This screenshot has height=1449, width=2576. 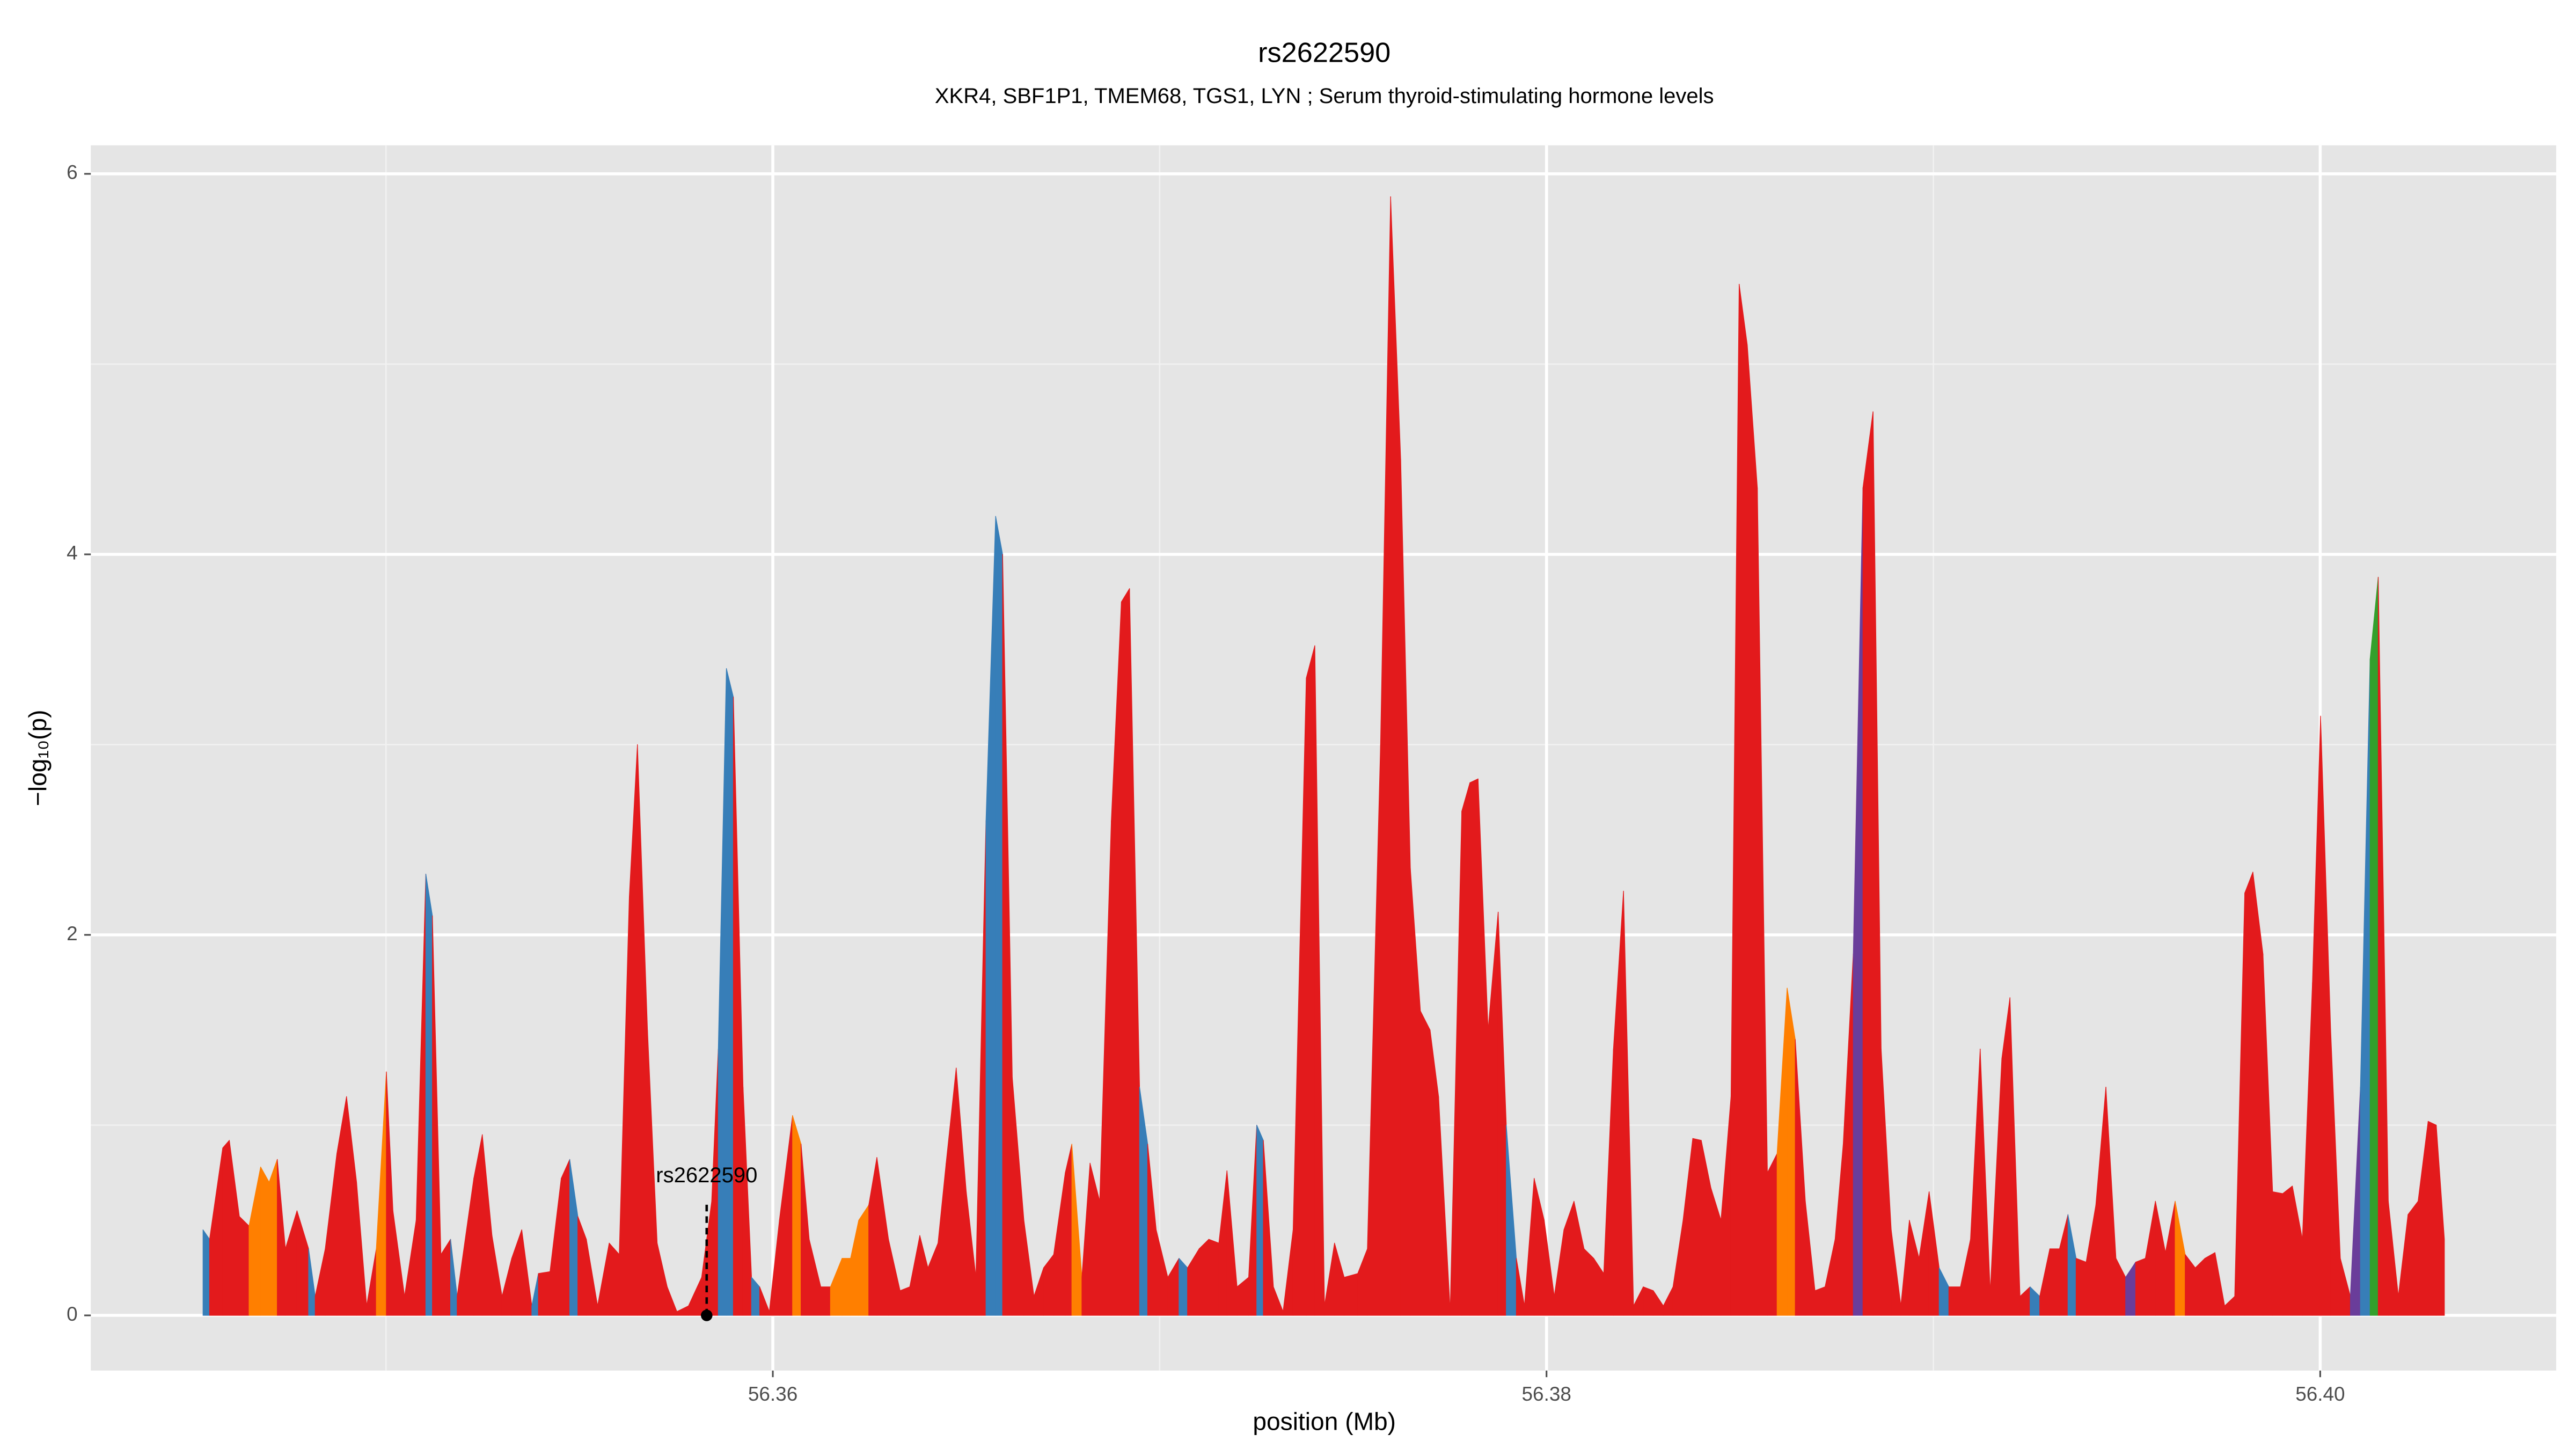 I want to click on x-tick-label: 56.38, so click(x=1546, y=1394).